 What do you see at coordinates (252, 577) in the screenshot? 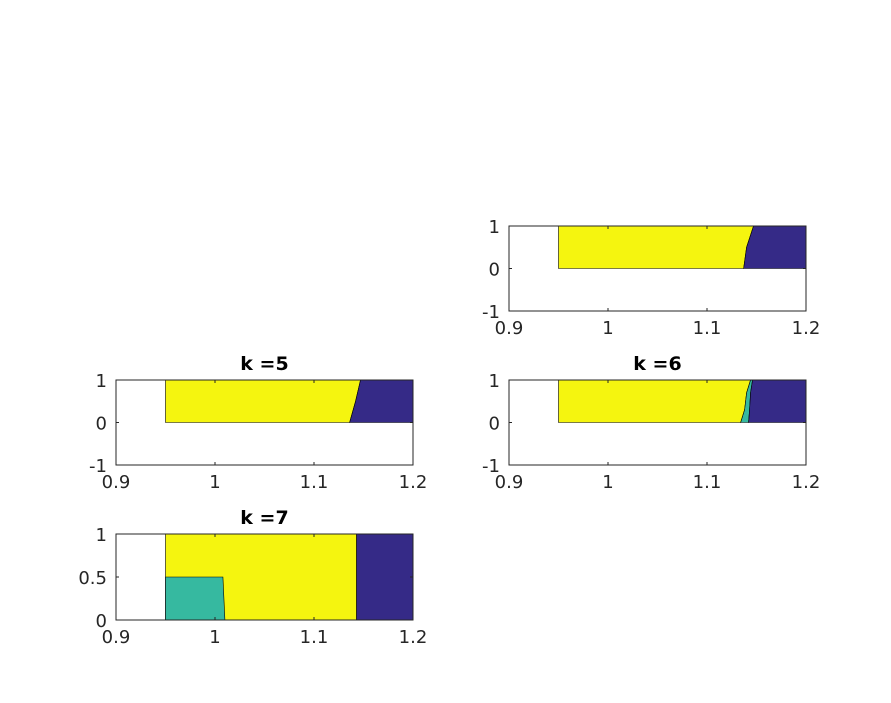
I see `subplot-4: 0.9 1 1.1 1.2 1 0.5 0 k =7` at bounding box center [252, 577].